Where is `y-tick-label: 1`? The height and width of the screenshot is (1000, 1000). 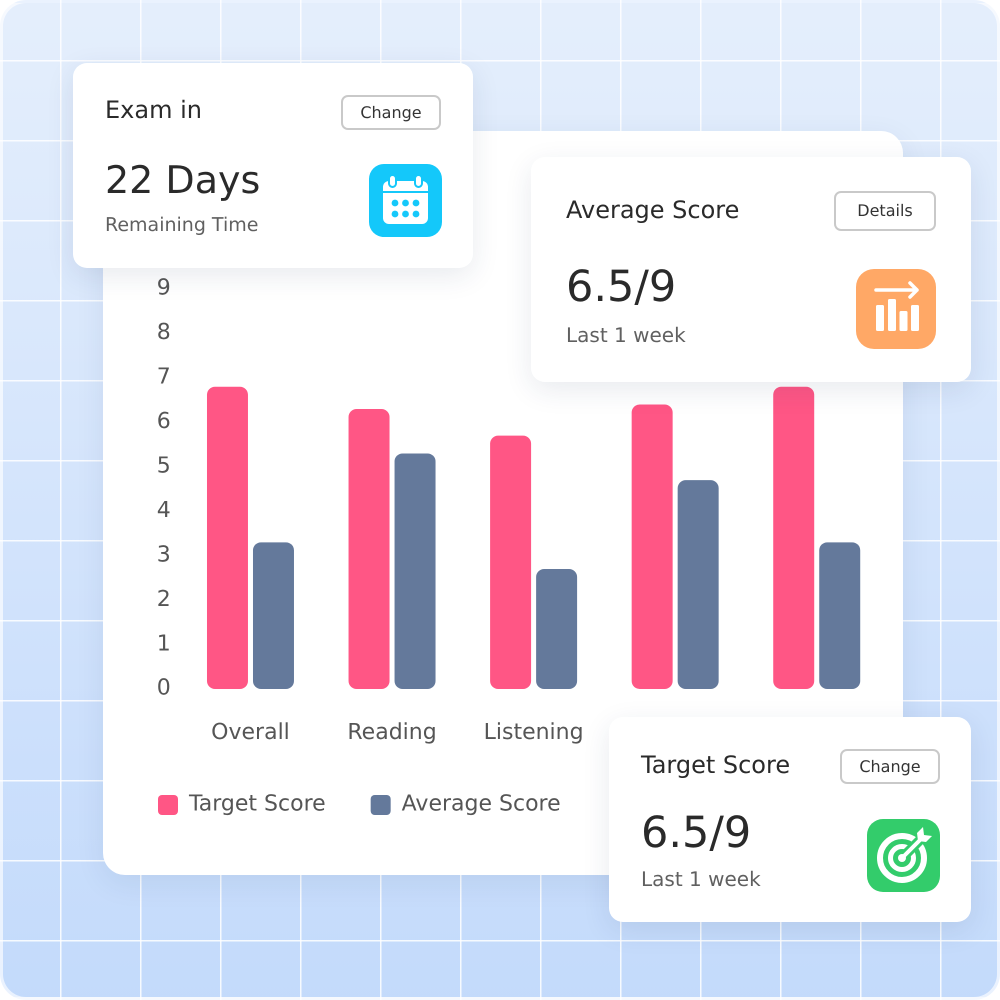
y-tick-label: 1 is located at coordinates (163, 643).